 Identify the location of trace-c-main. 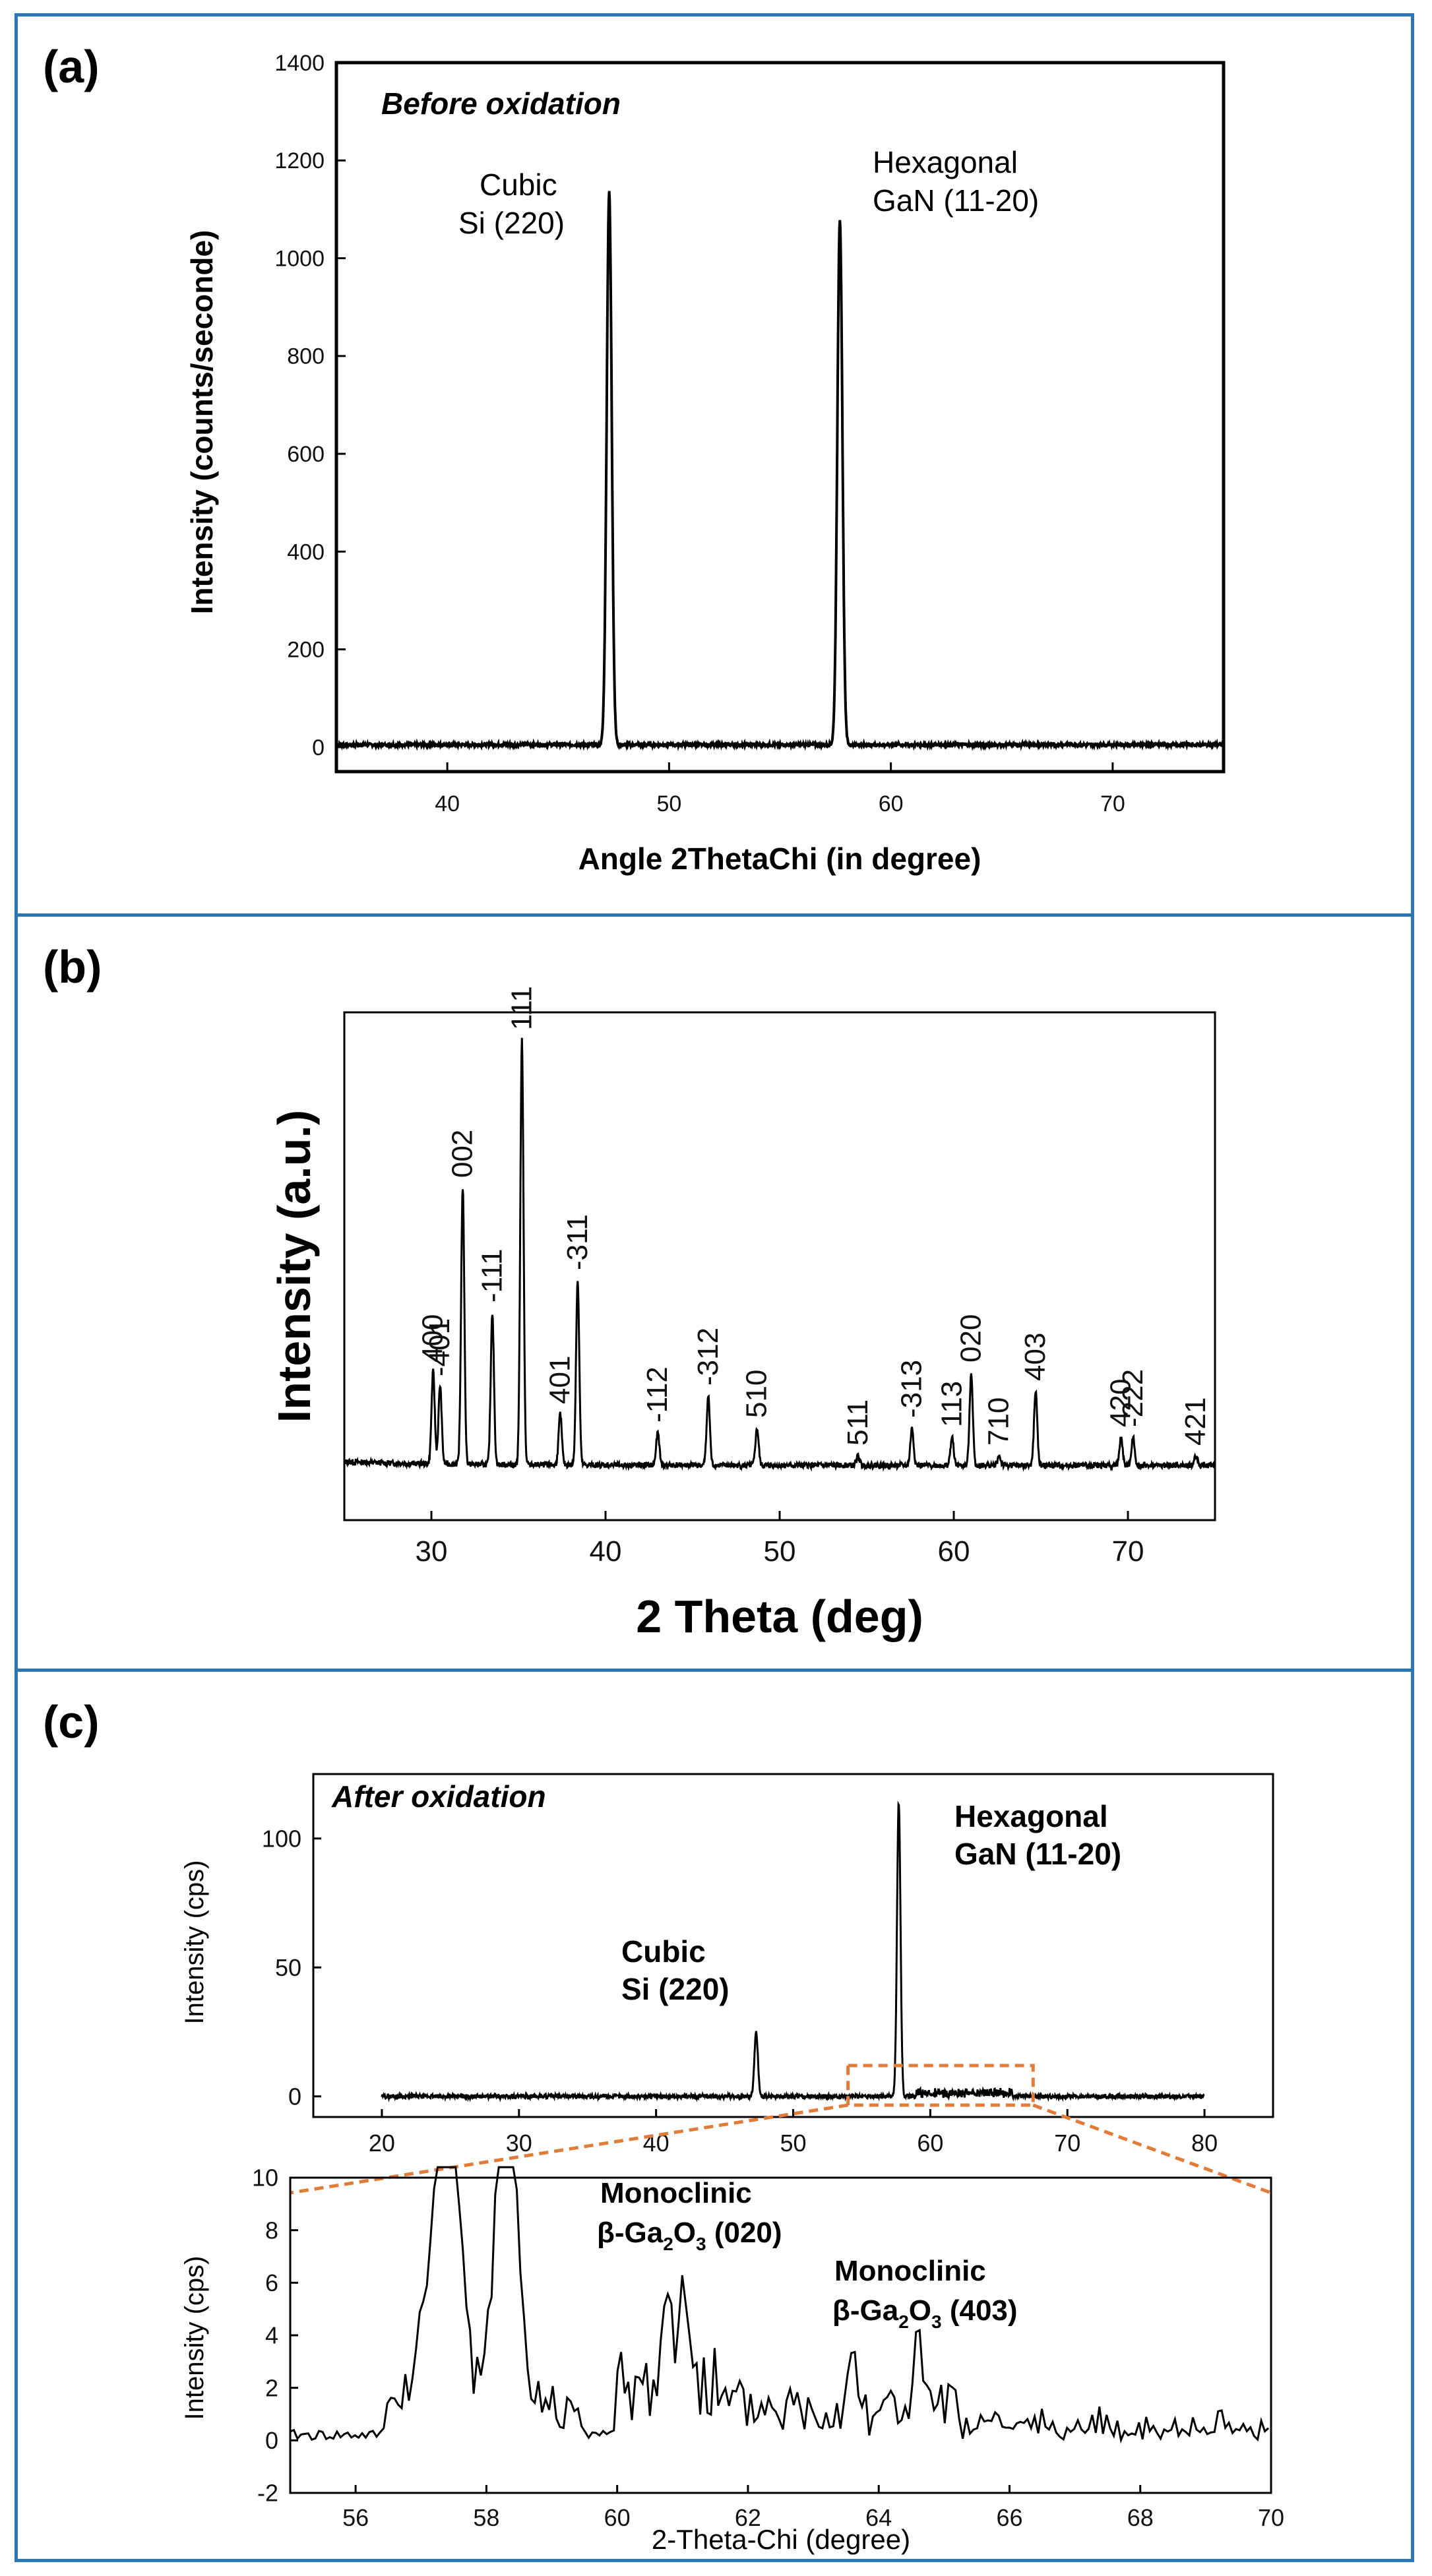
(793, 1951).